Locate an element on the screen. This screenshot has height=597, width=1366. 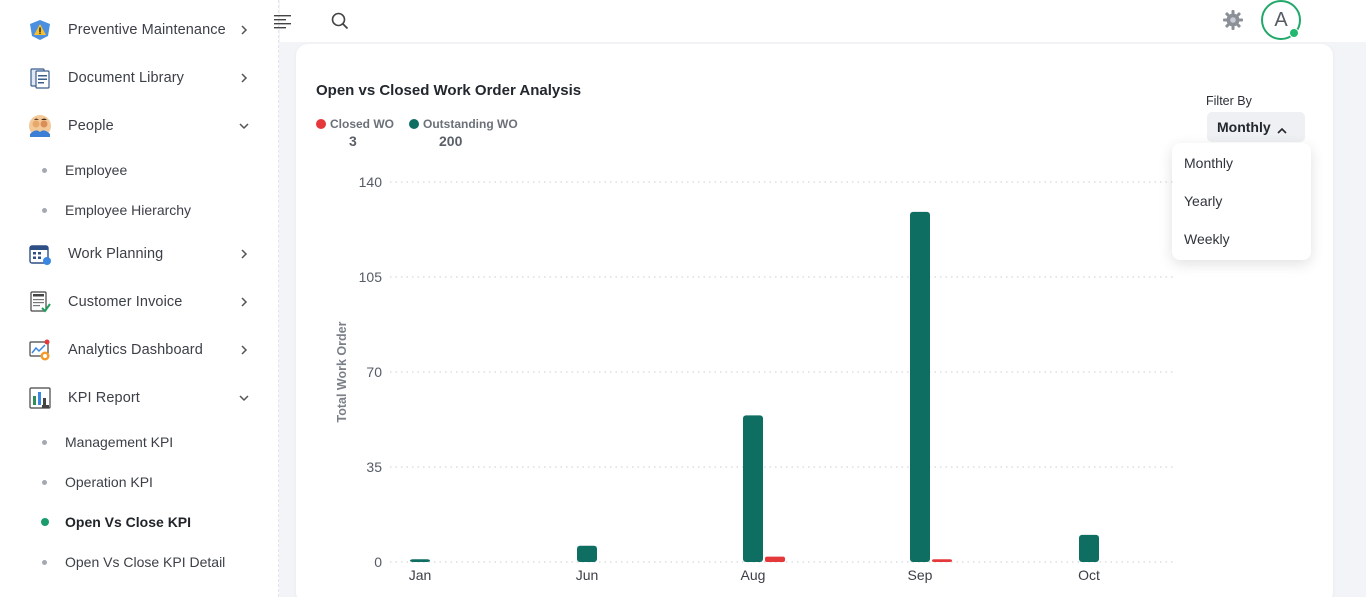
sidebar-subitem-employee-hierarchy: Employee Hierarchy is located at coordinates (139, 210).